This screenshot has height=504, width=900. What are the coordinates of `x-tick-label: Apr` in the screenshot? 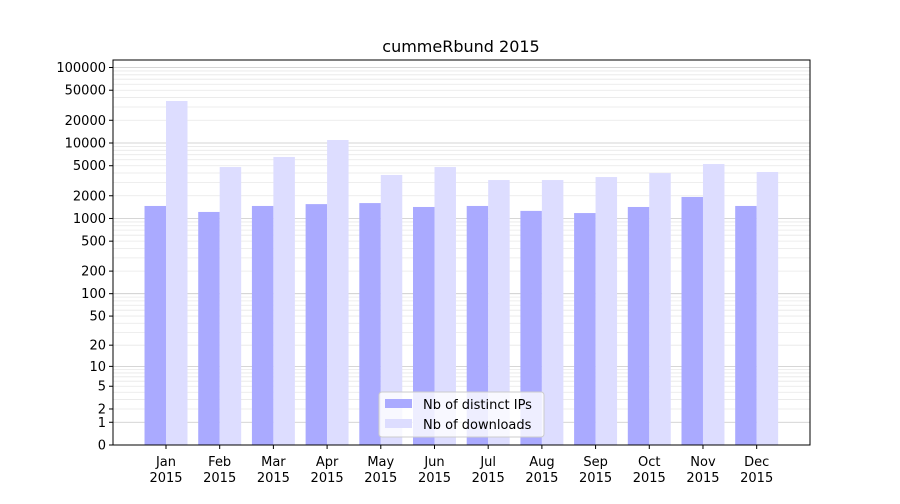 It's located at (327, 462).